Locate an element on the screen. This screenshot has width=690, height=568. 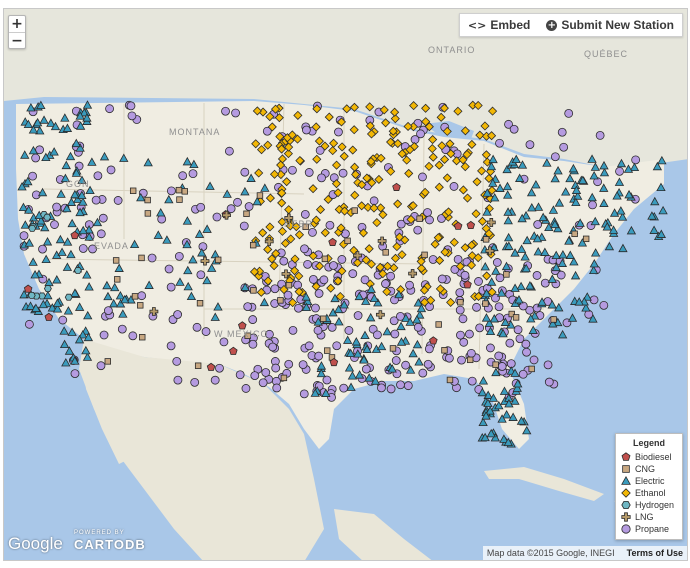
hydrogen-station-marker is located at coordinates (31, 295).